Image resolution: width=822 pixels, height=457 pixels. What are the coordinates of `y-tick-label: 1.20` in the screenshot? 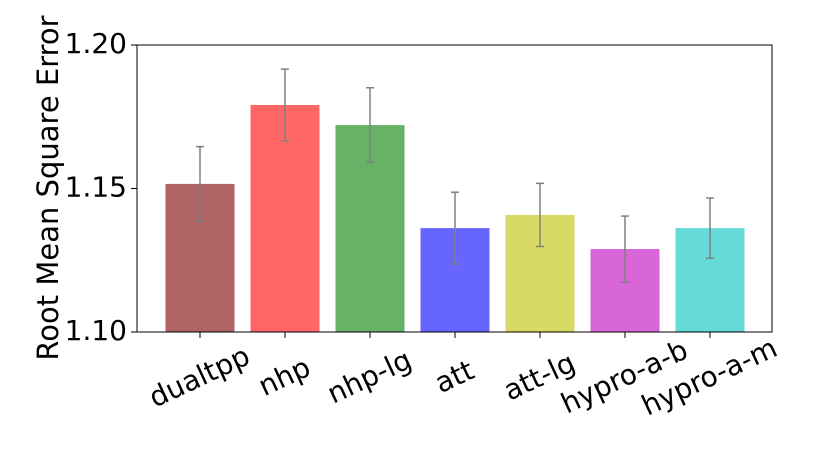 It's located at (96, 43).